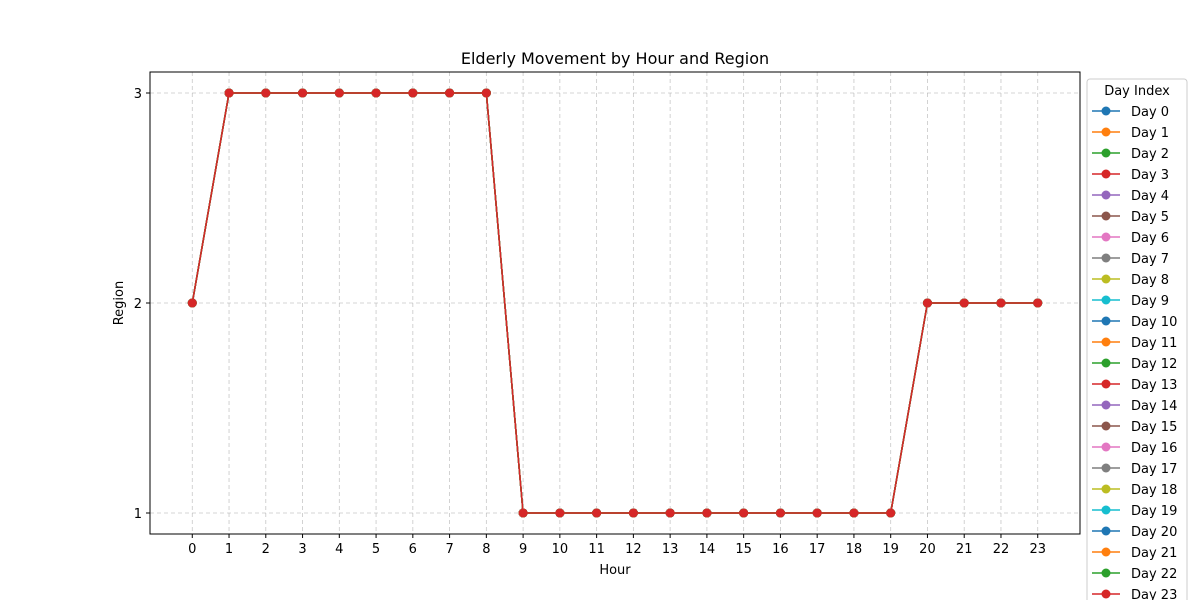 Image resolution: width=1200 pixels, height=600 pixels. Describe the element at coordinates (1130, 112) in the screenshot. I see `legend-entry: Day 0` at that location.